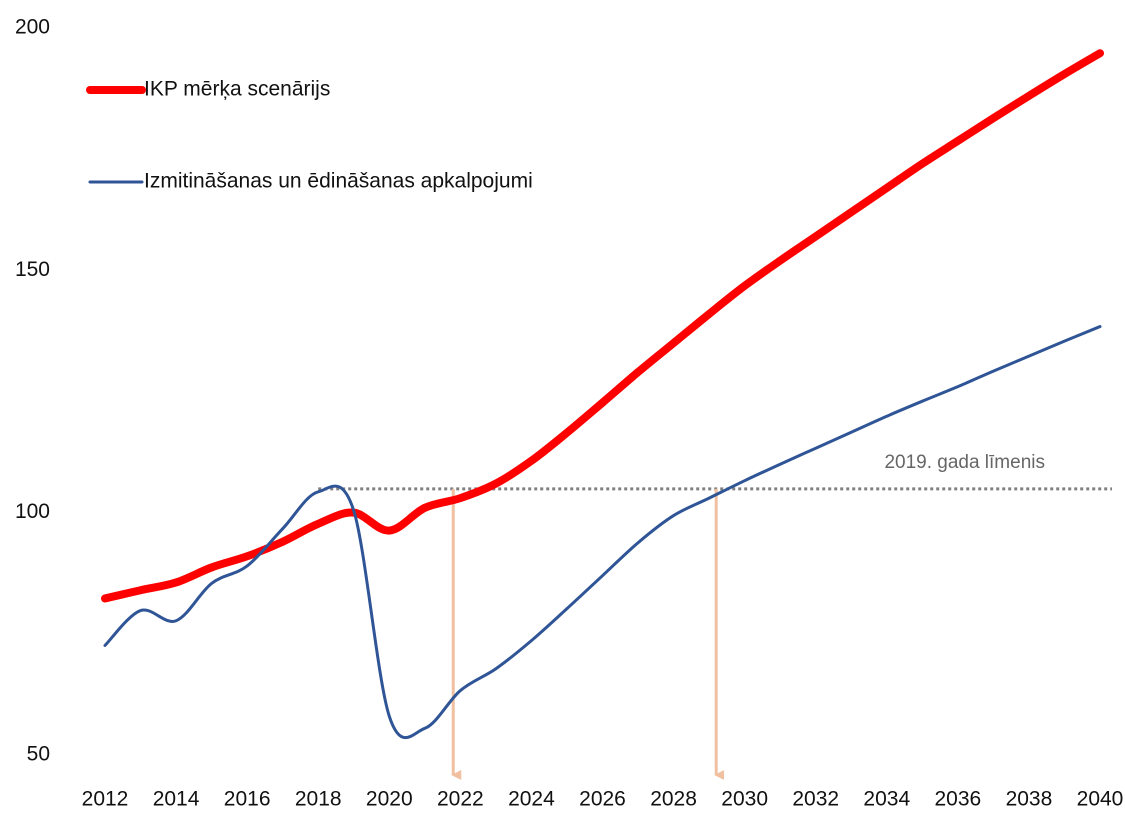  I want to click on x-tick-label: 2012, so click(105, 799).